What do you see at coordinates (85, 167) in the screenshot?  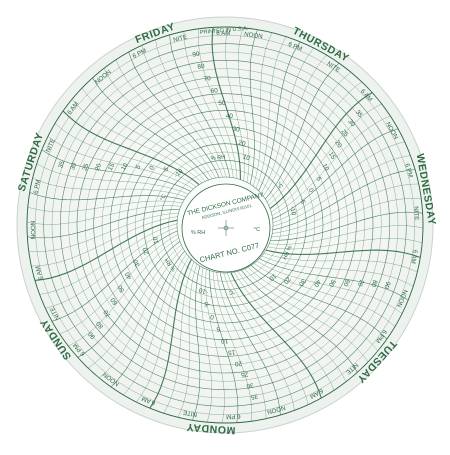 I see `temp-scale-value: 25` at bounding box center [85, 167].